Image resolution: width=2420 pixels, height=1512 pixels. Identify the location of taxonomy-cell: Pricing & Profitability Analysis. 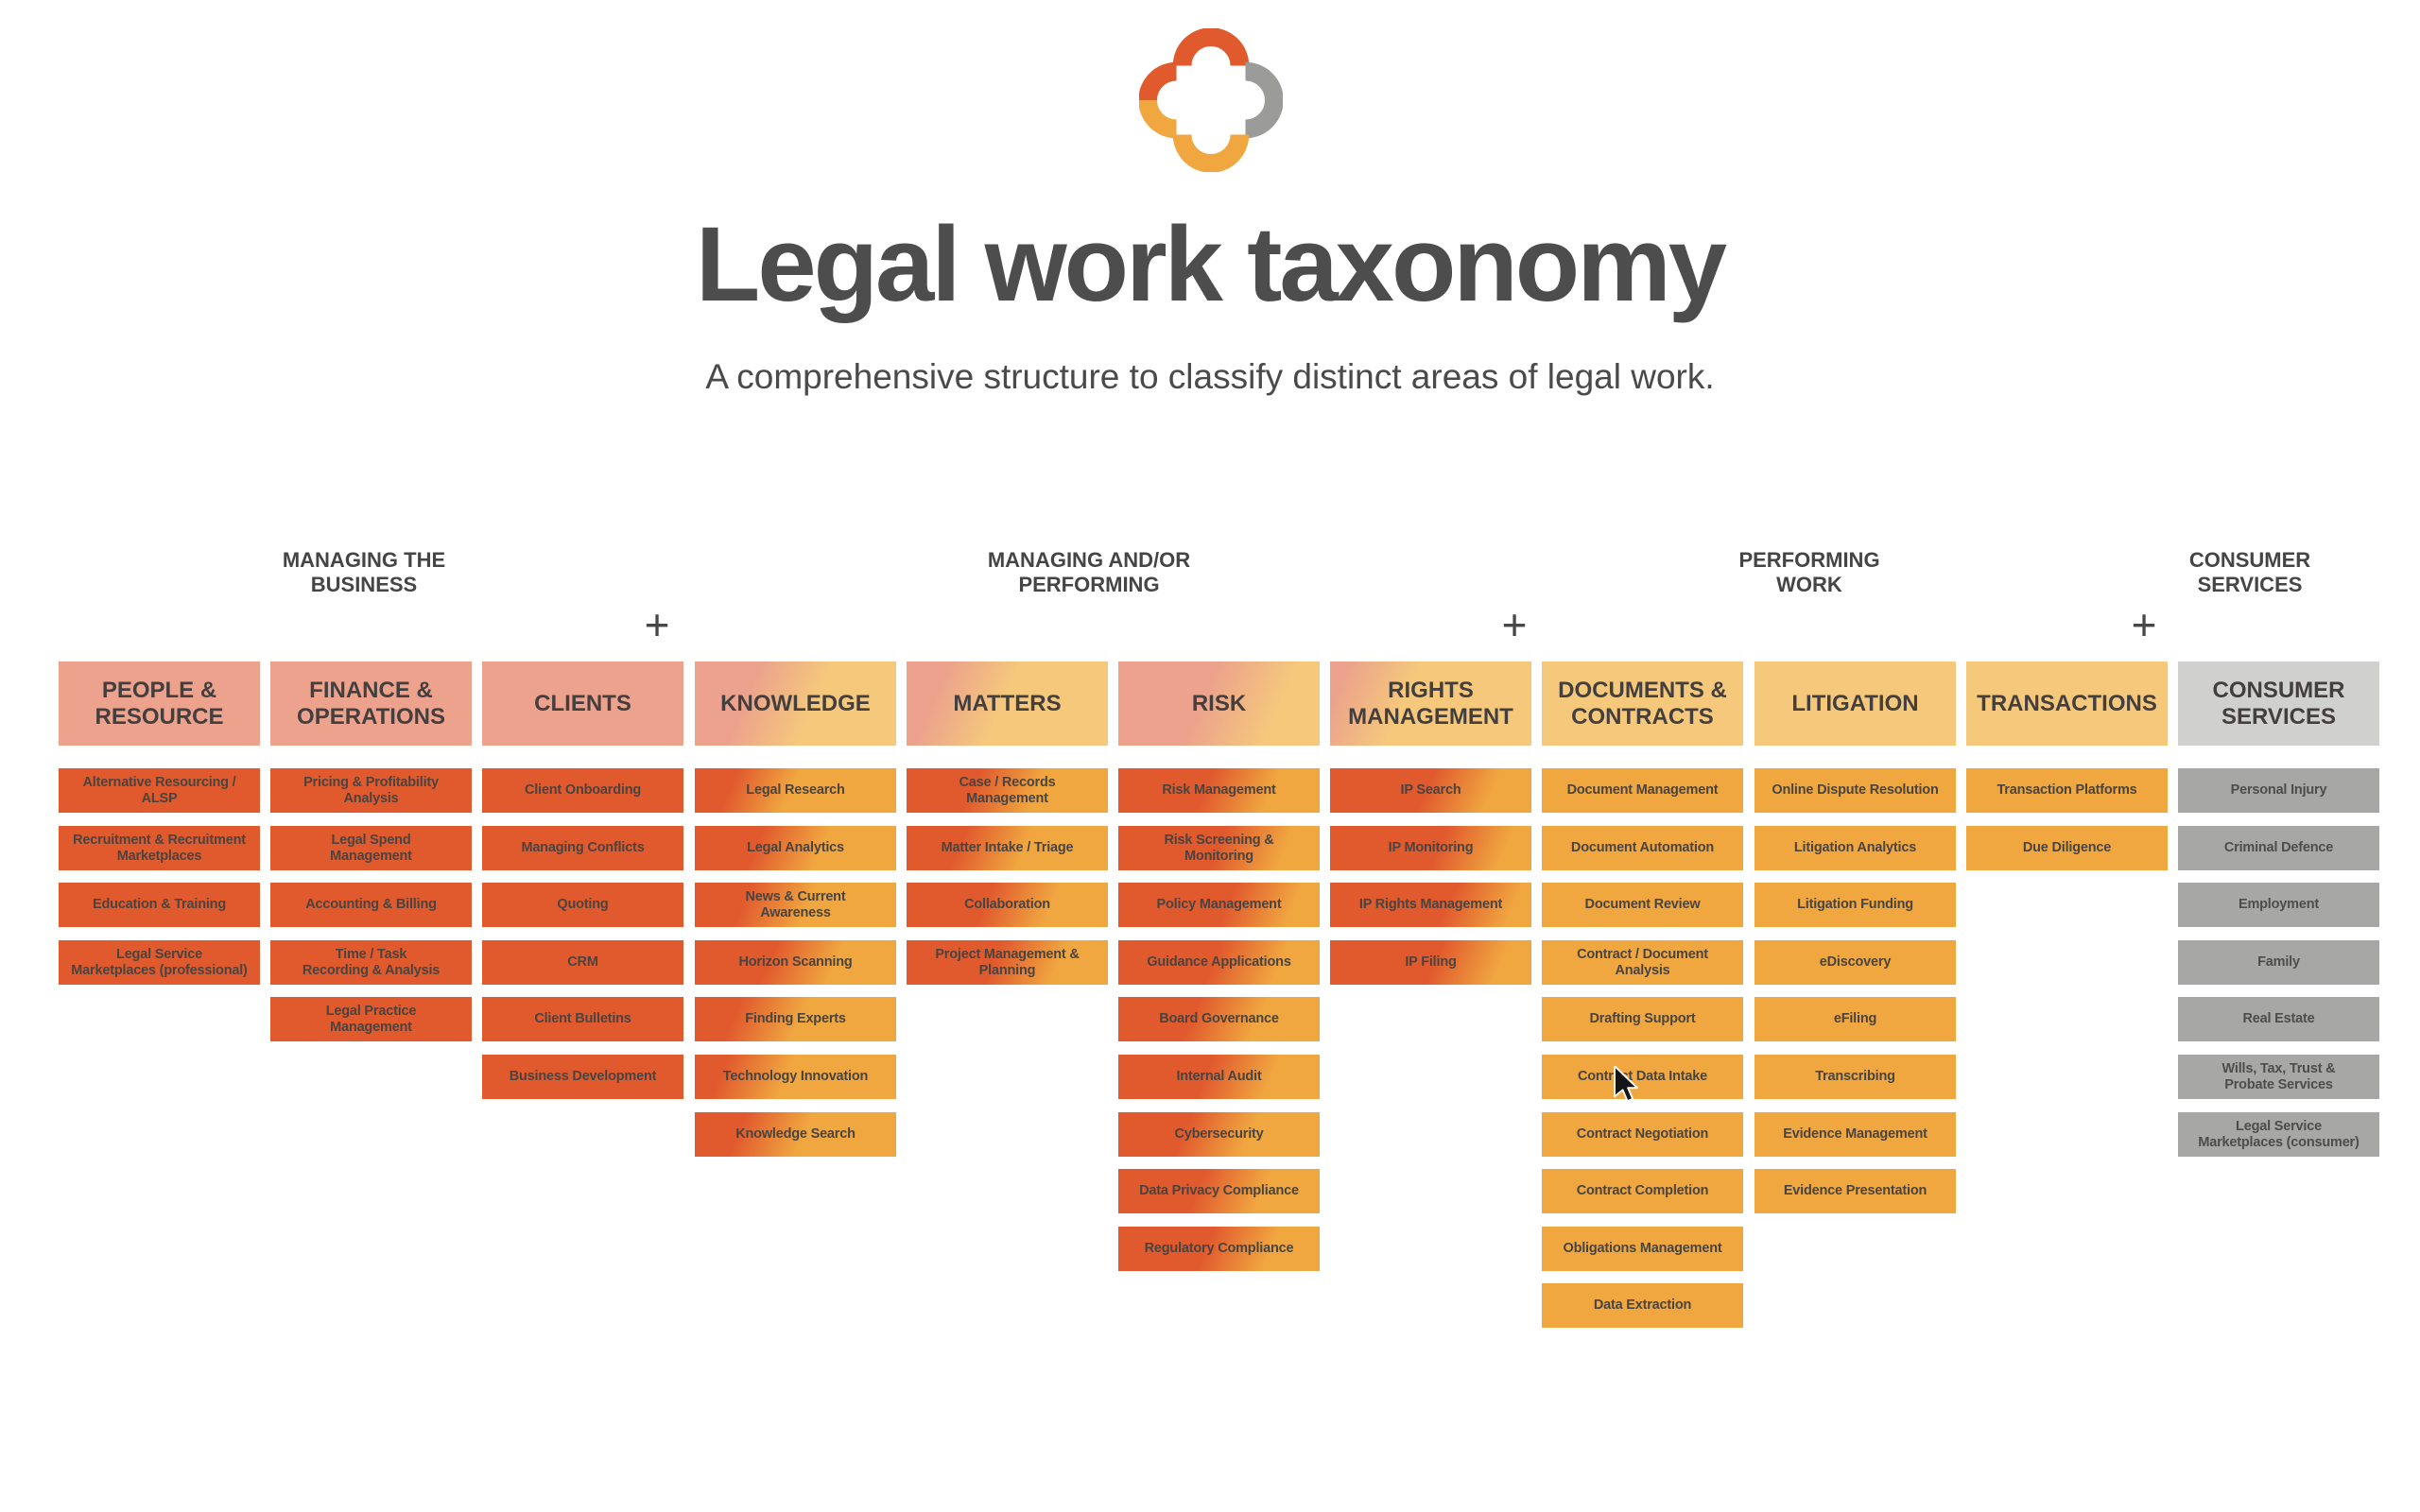
(371, 790).